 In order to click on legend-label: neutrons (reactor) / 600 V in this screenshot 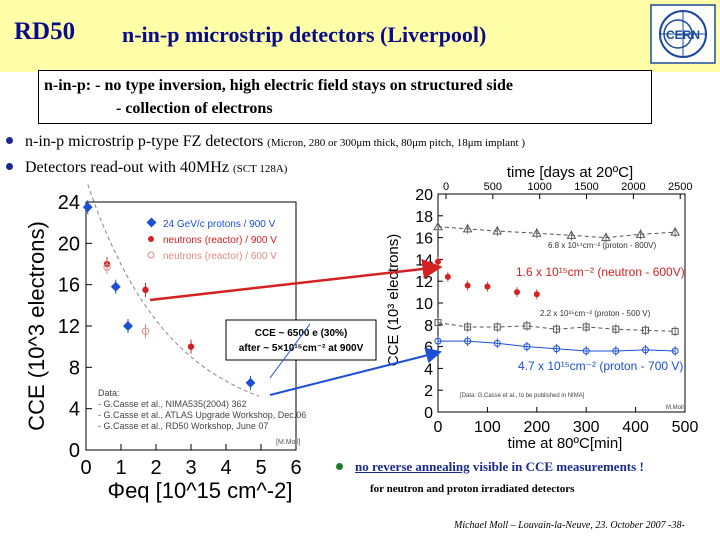, I will do `click(220, 256)`.